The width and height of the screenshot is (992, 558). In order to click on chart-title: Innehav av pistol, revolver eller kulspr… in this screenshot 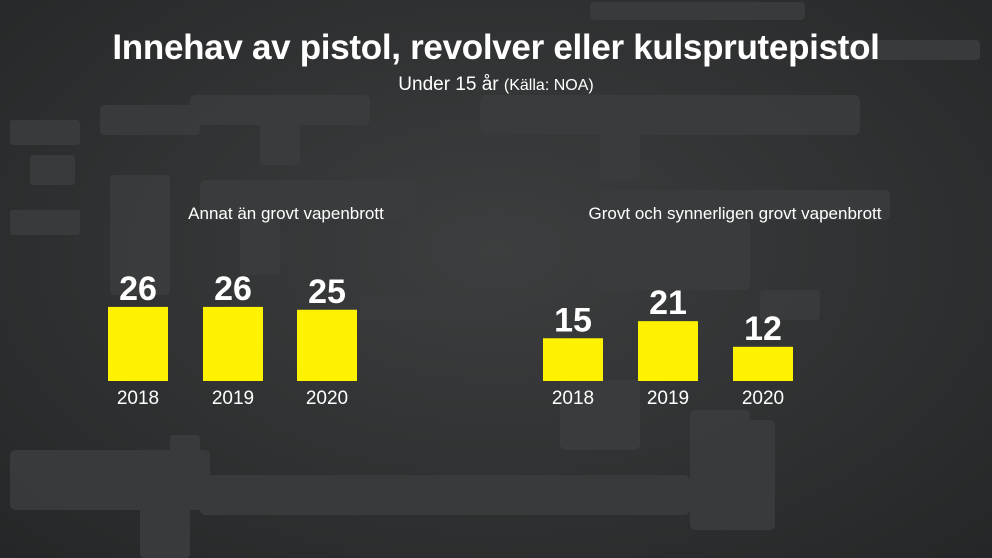, I will do `click(496, 47)`.